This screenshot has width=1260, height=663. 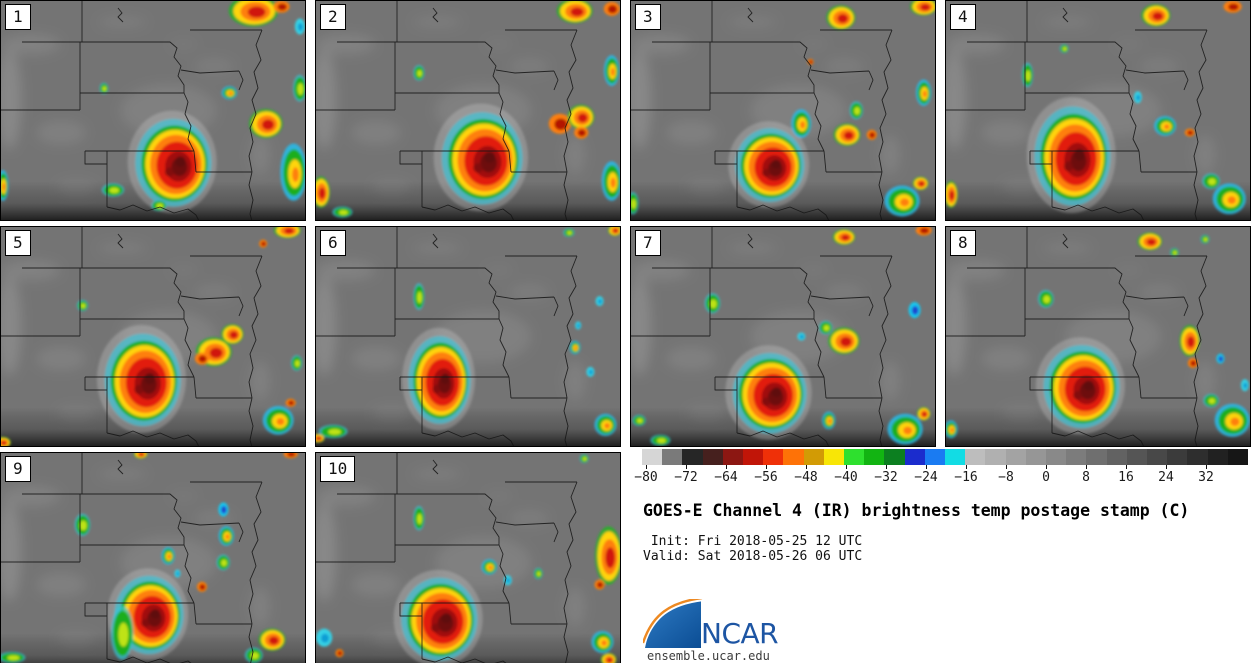 What do you see at coordinates (18, 243) in the screenshot?
I see `panel-number-badge: 5` at bounding box center [18, 243].